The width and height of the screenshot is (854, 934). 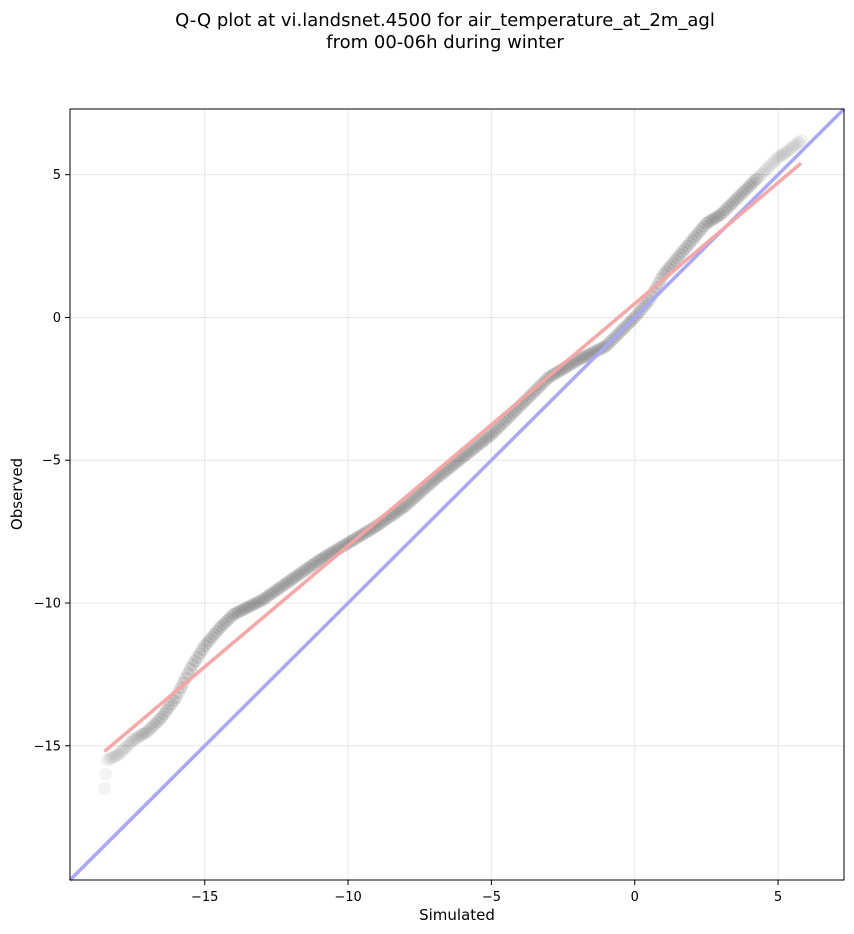 What do you see at coordinates (57, 175) in the screenshot?
I see `y-tick-label: 5` at bounding box center [57, 175].